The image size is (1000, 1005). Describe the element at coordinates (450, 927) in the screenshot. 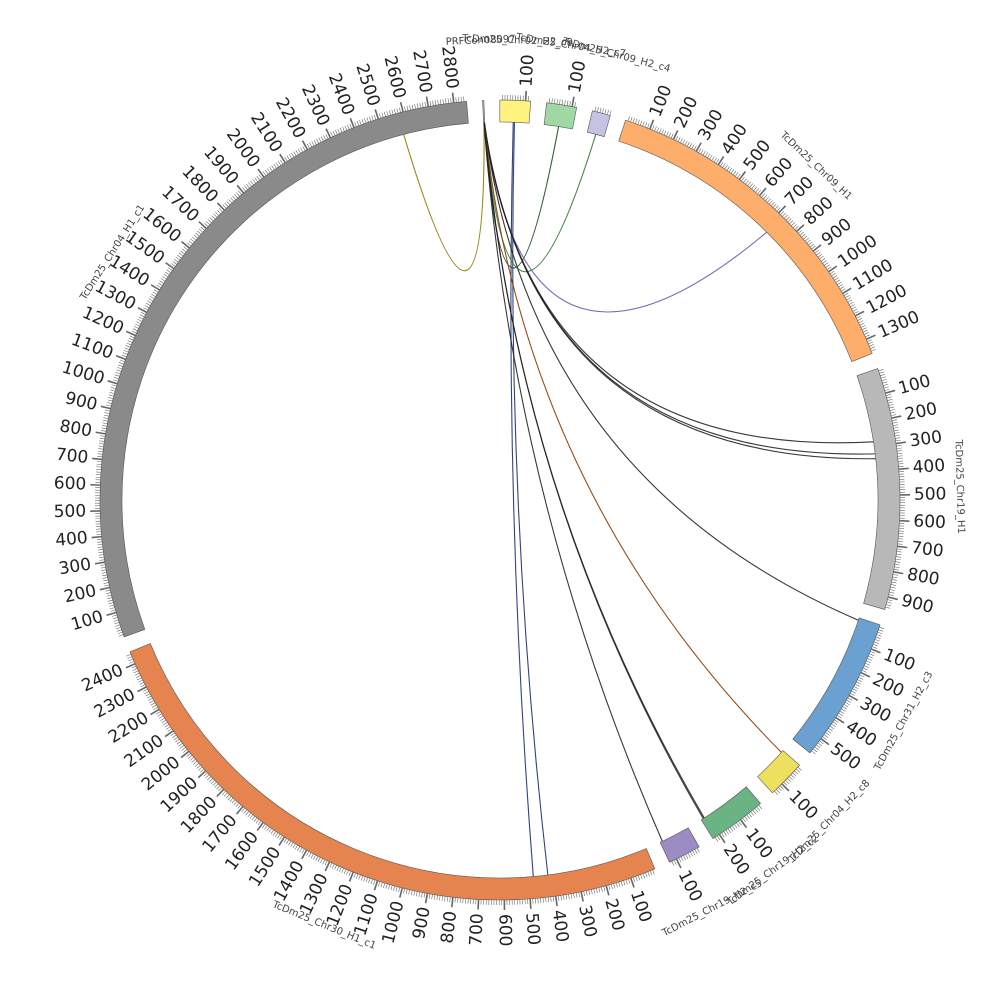

I see `tick-label: 800` at that location.